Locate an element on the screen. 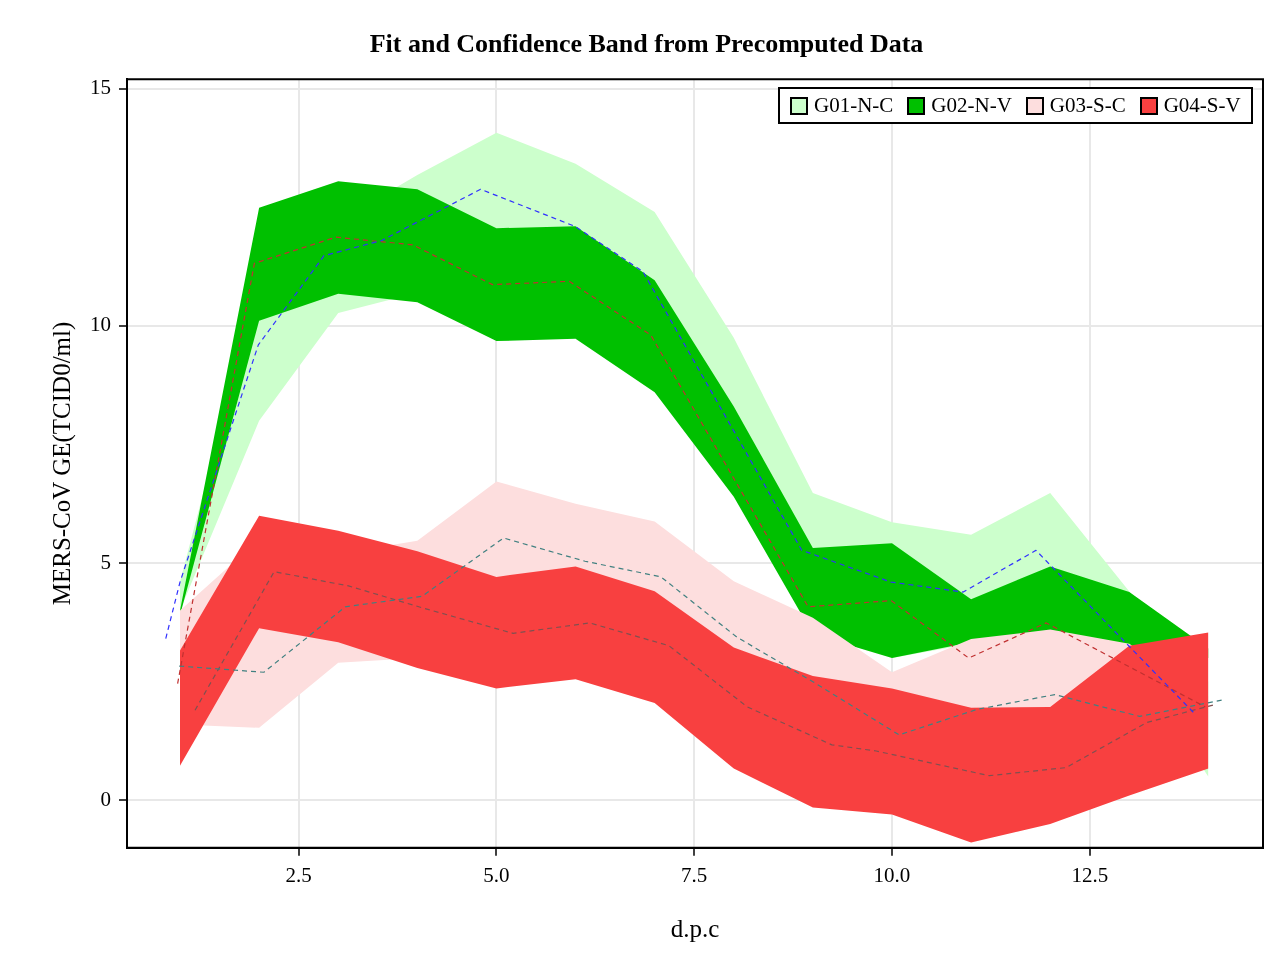 The image size is (1285, 959). x-tick-label: 5.0 is located at coordinates (496, 874).